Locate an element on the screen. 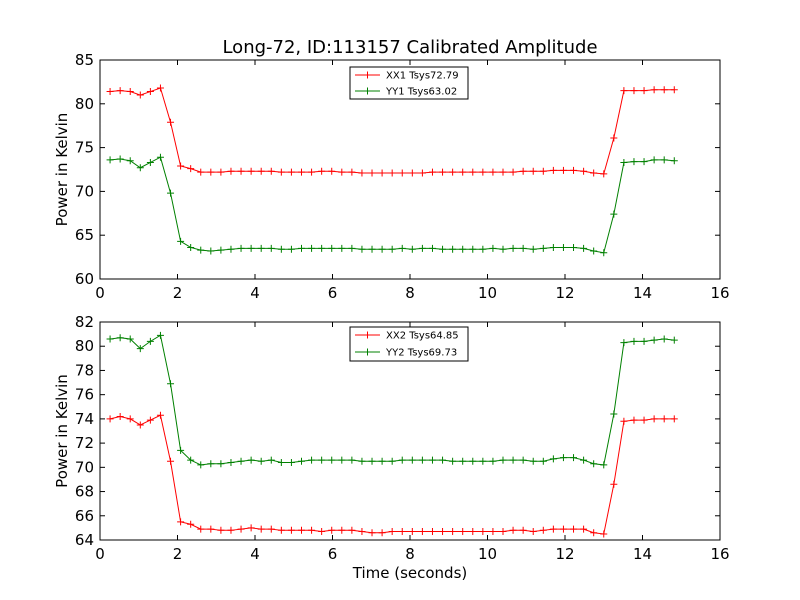 The width and height of the screenshot is (800, 600). y-tick-label: 70 is located at coordinates (84, 467).